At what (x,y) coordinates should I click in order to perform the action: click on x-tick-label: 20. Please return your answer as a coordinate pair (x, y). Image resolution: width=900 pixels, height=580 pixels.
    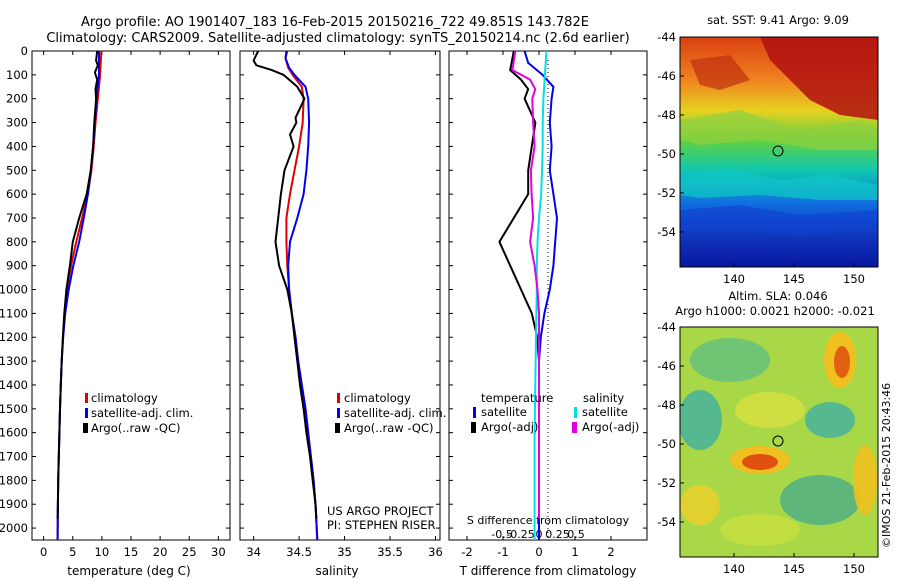
    Looking at the image, I should click on (160, 552).